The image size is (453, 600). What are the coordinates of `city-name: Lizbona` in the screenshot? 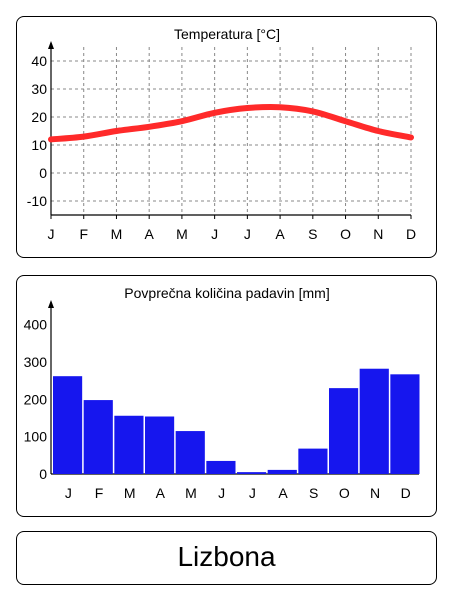 It's located at (226, 556).